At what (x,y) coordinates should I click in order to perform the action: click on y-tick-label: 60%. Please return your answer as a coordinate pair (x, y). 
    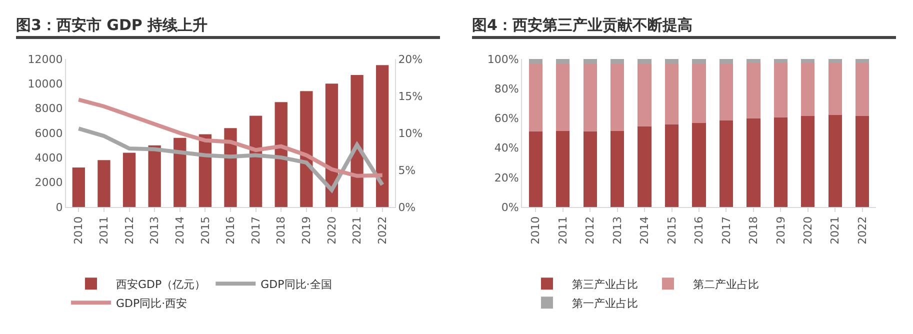
    Looking at the image, I should click on (506, 119).